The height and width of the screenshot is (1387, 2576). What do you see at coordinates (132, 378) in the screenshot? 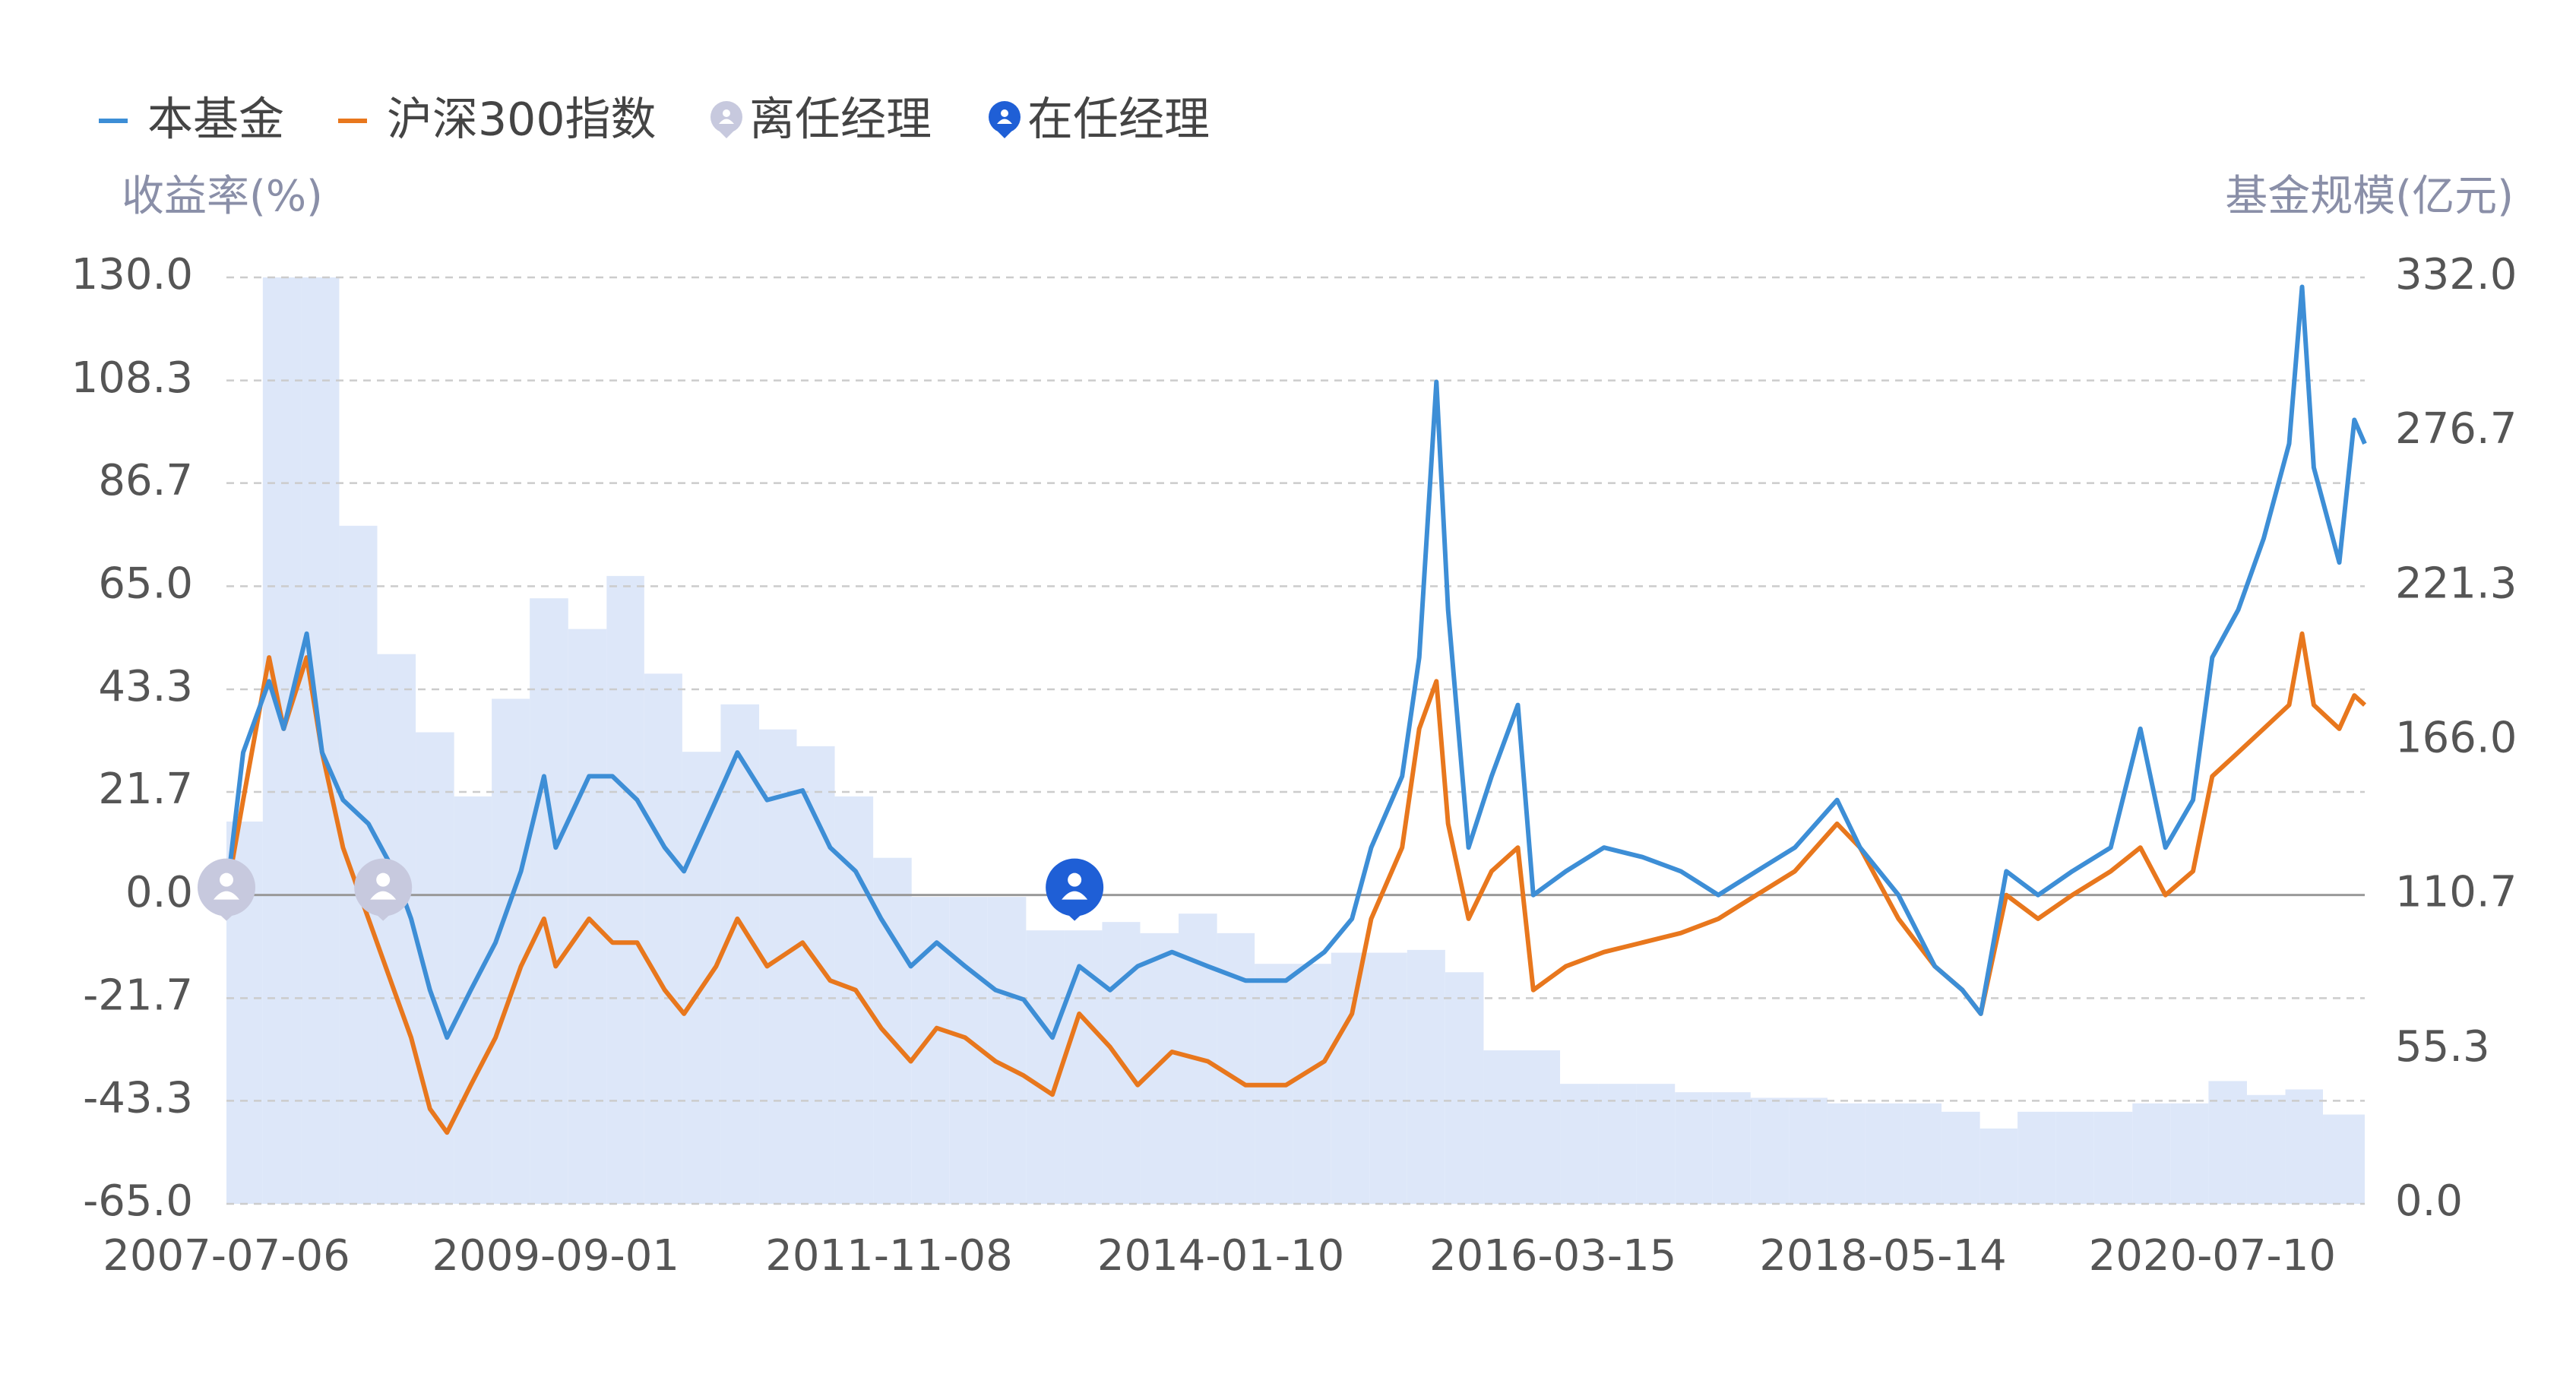
I see `y-tick-label: 108.3` at bounding box center [132, 378].